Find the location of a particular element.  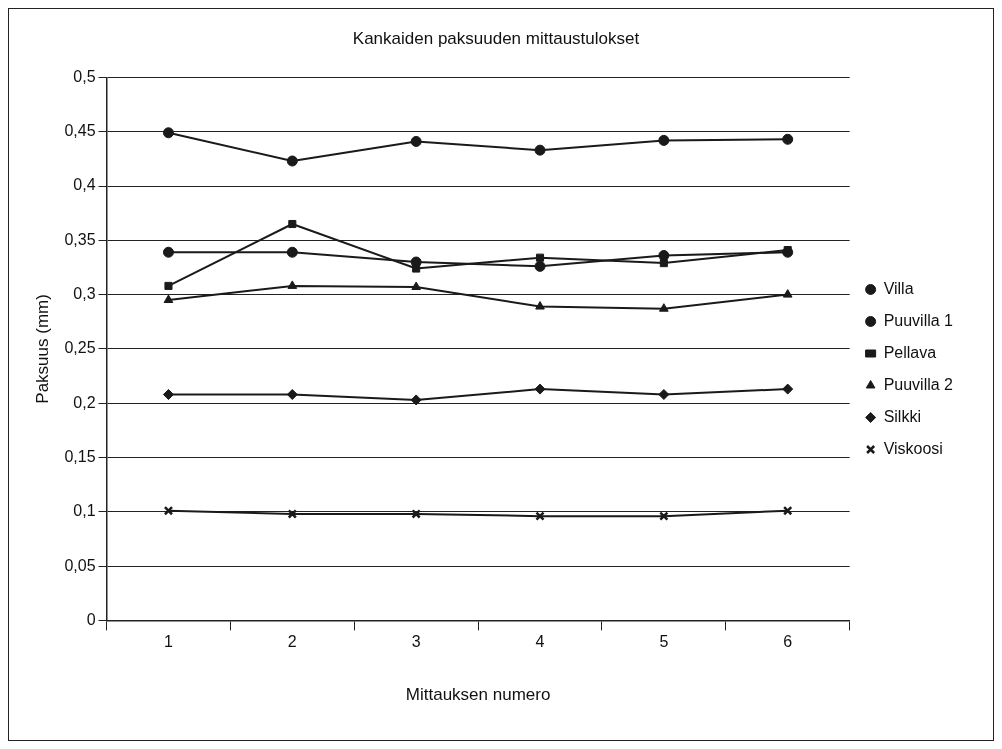

x-tick-label: 3 is located at coordinates (416, 642).